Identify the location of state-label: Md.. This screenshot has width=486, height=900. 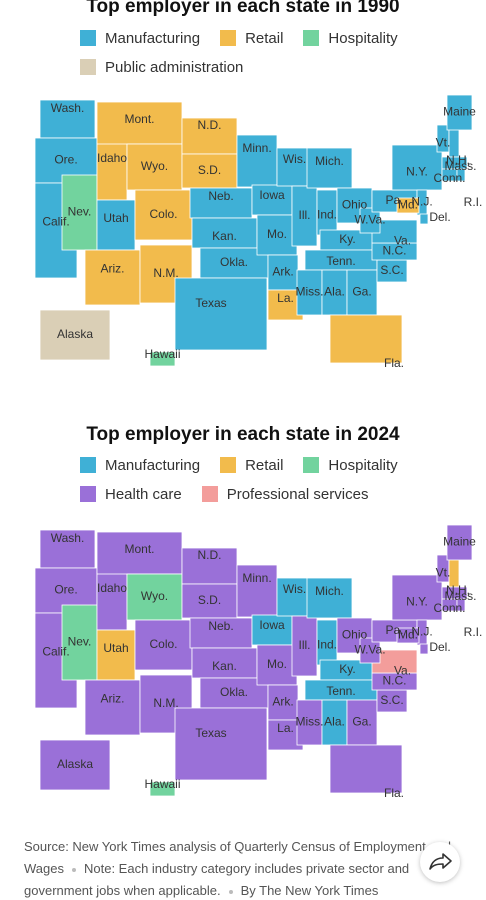
(408, 205).